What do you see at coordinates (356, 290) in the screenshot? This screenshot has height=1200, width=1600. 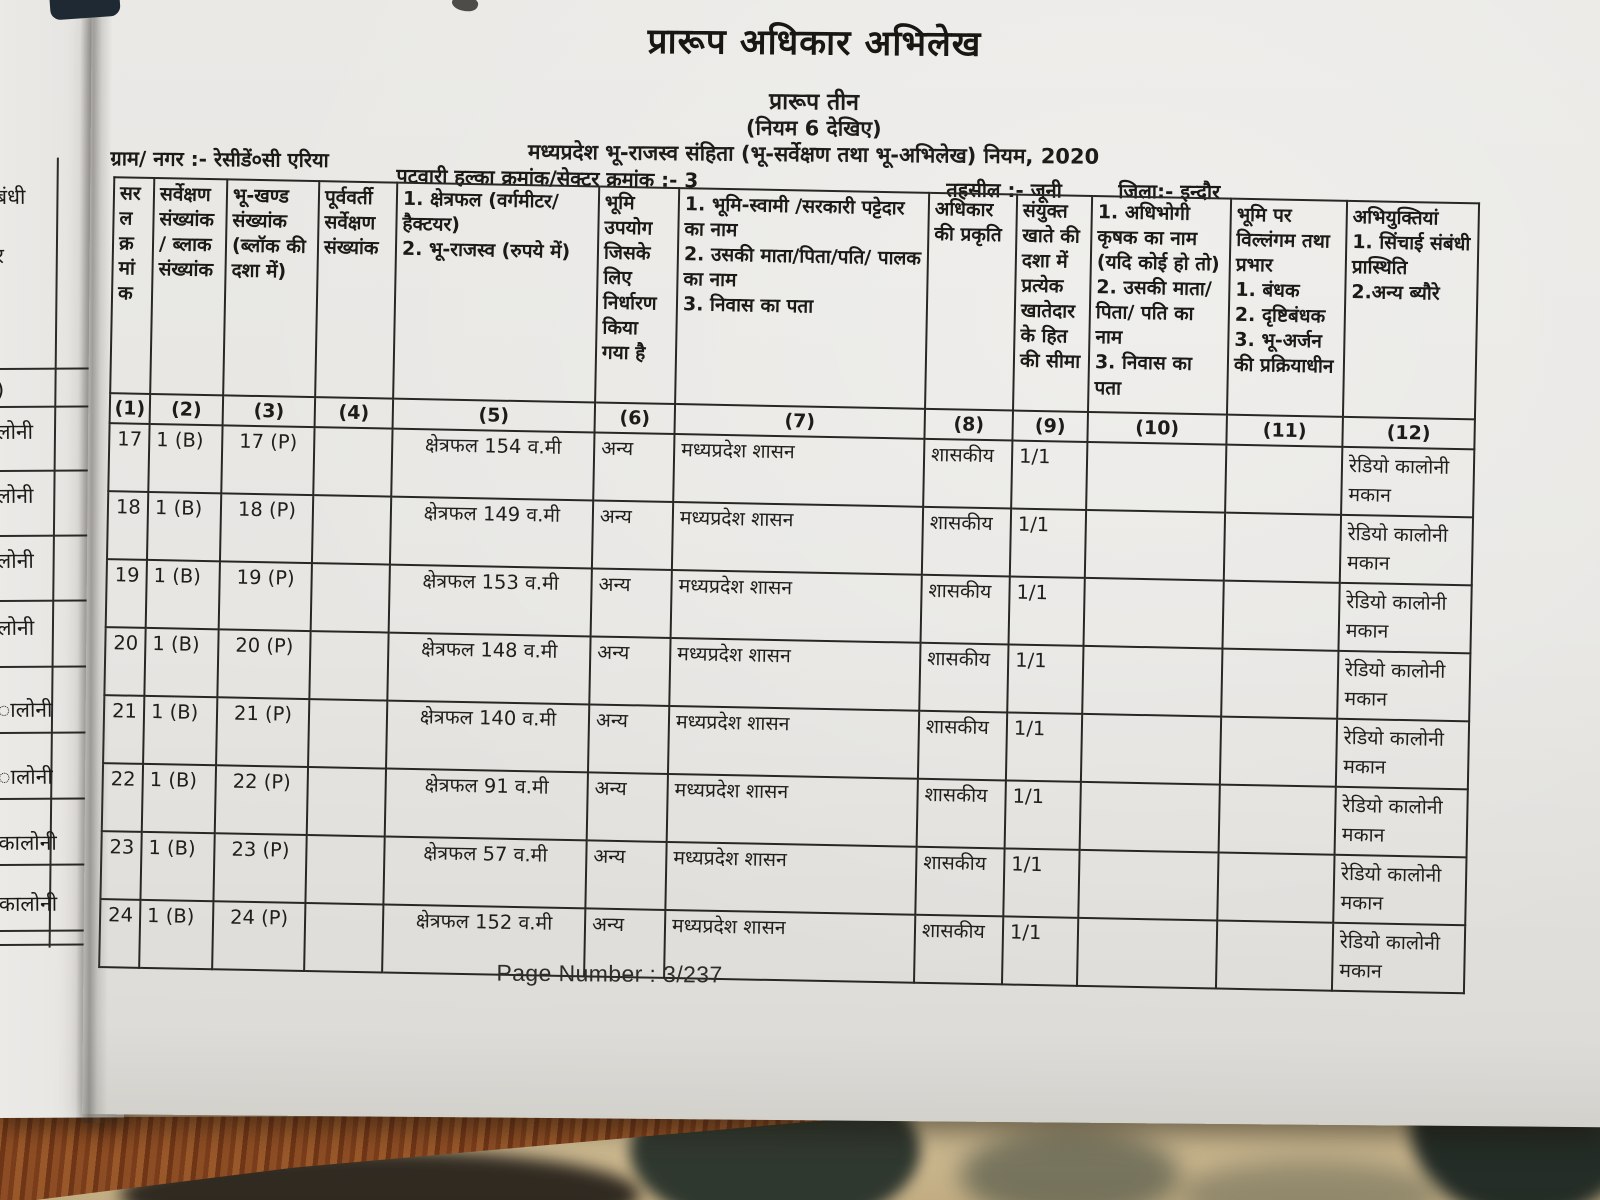 I see `header-cell-c4: पूर्ववर्ती सर्वेक्षण संख्यांक` at bounding box center [356, 290].